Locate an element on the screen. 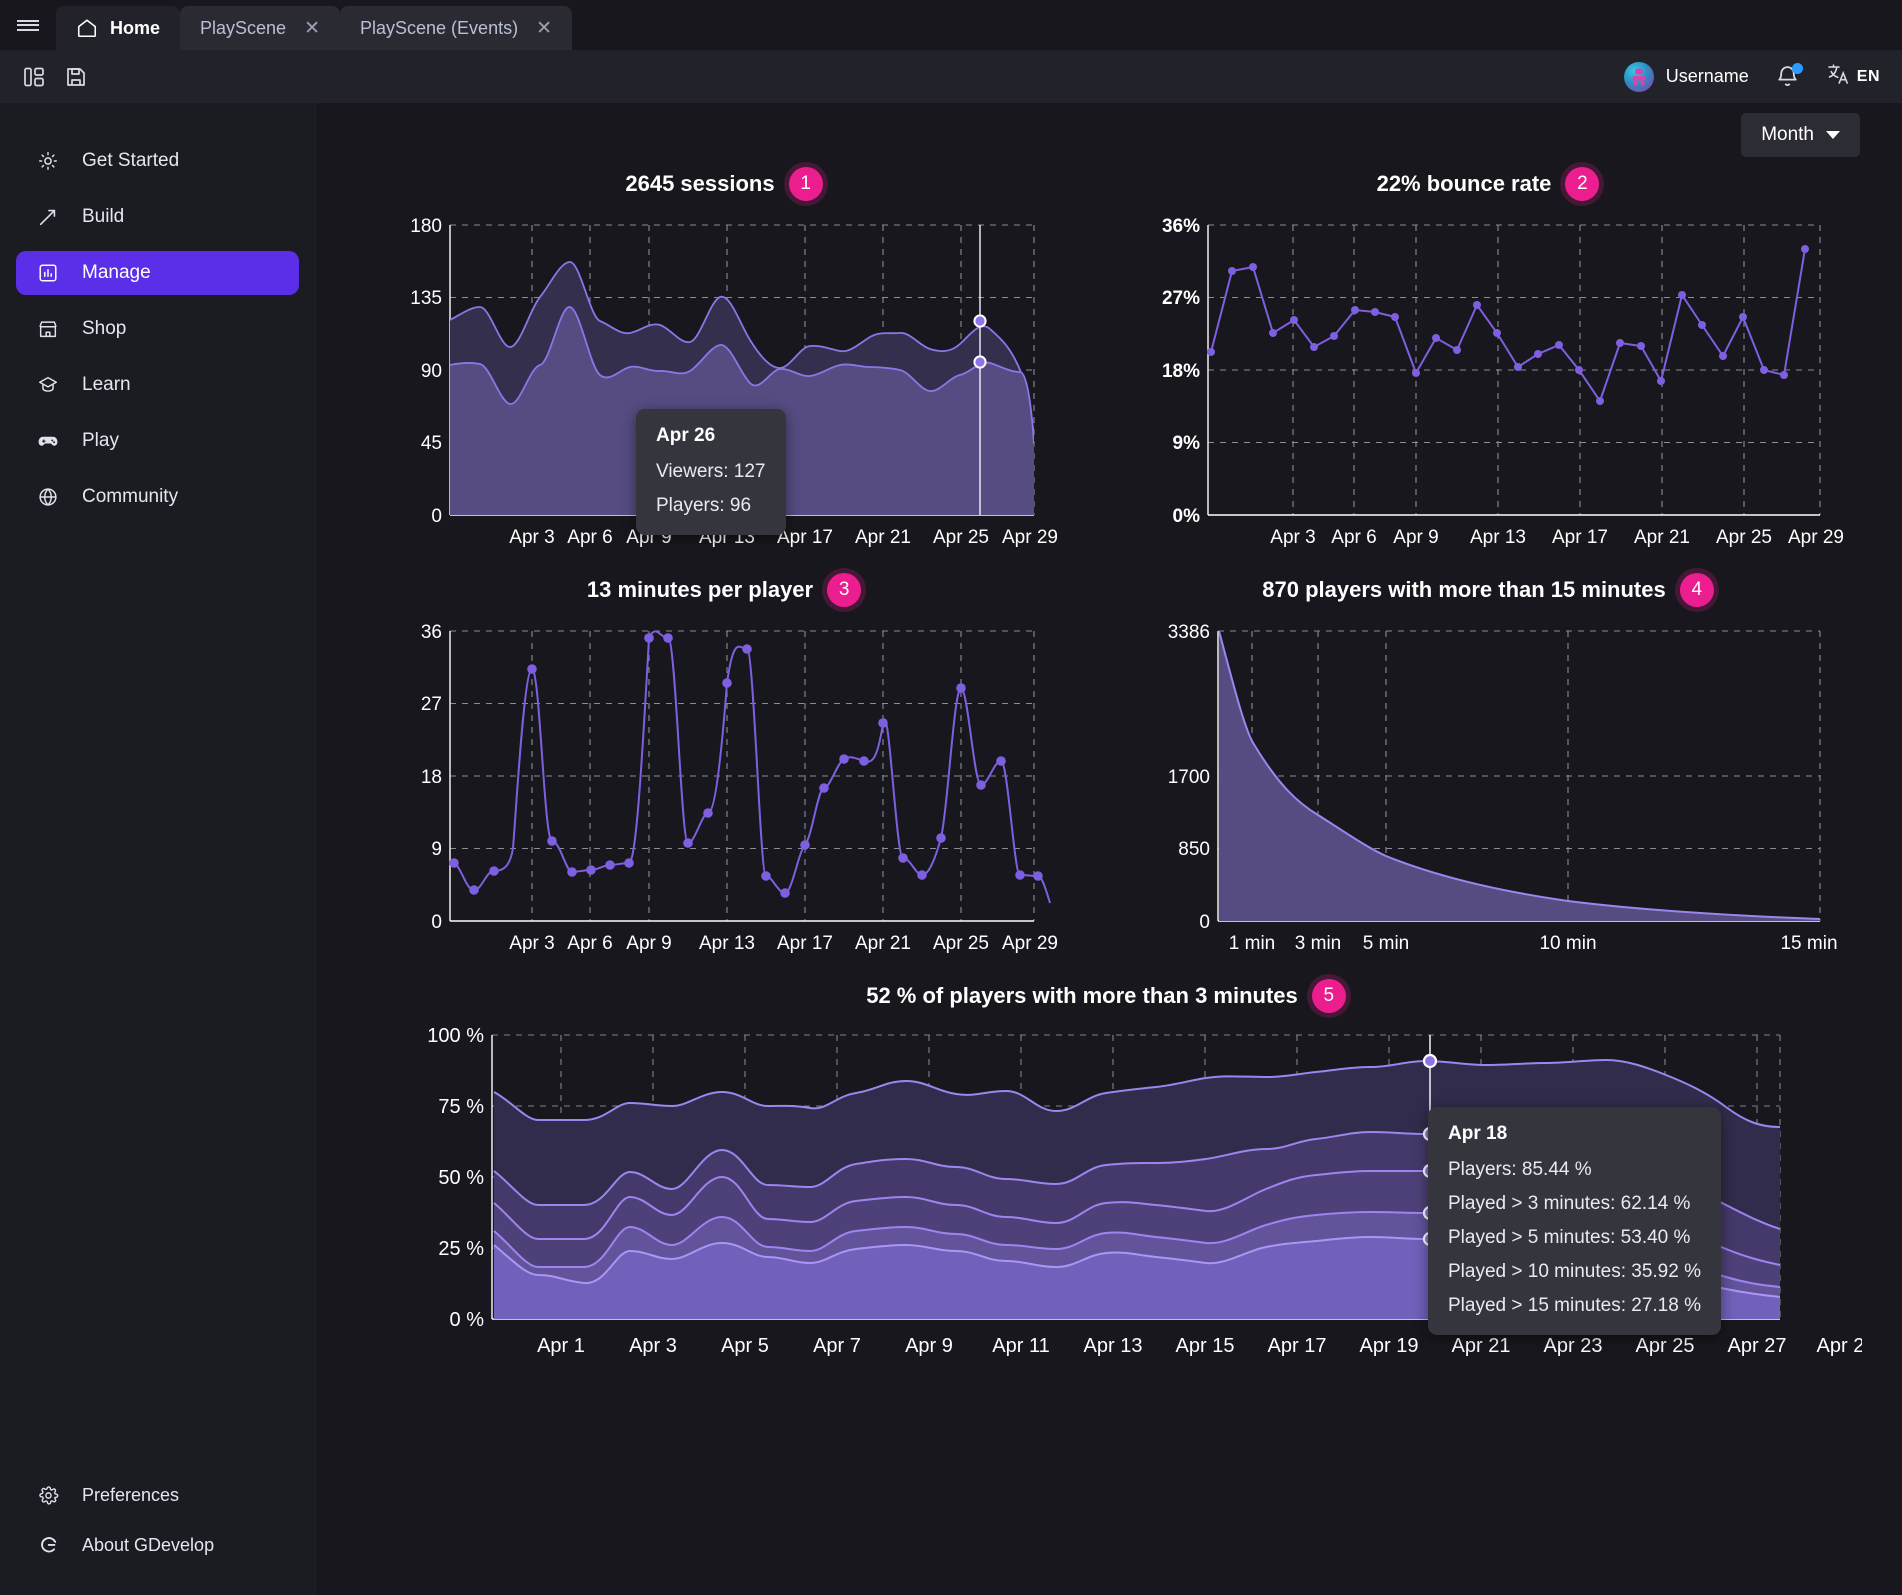  chart-header: 22% bounce rate 2 is located at coordinates (1488, 184).